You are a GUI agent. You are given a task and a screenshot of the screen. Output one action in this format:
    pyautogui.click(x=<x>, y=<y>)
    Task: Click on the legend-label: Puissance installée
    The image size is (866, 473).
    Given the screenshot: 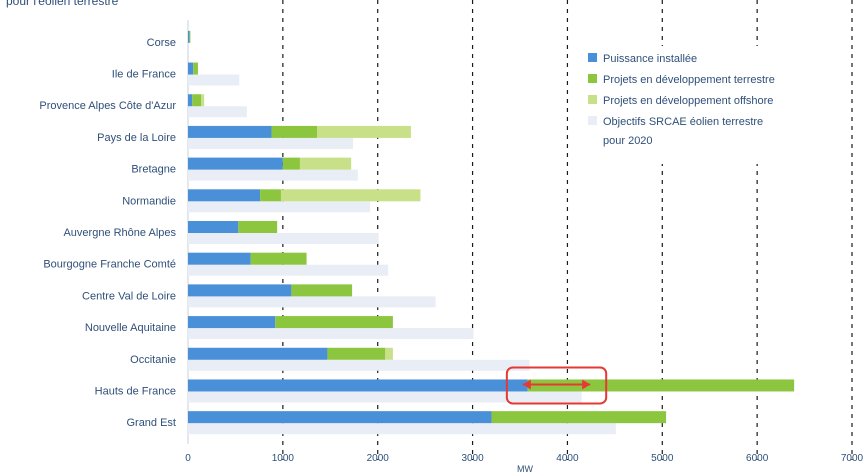 What is the action you would take?
    pyautogui.click(x=650, y=59)
    